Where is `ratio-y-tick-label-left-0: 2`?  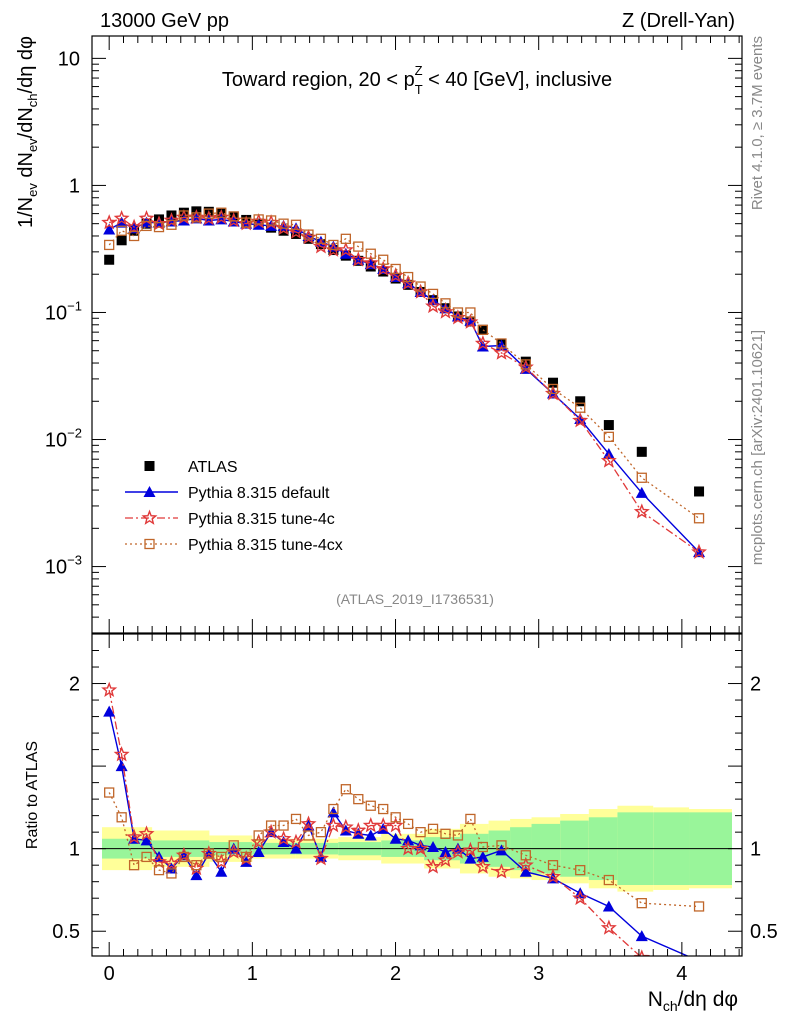
ratio-y-tick-label-left-0: 2 is located at coordinates (74, 685).